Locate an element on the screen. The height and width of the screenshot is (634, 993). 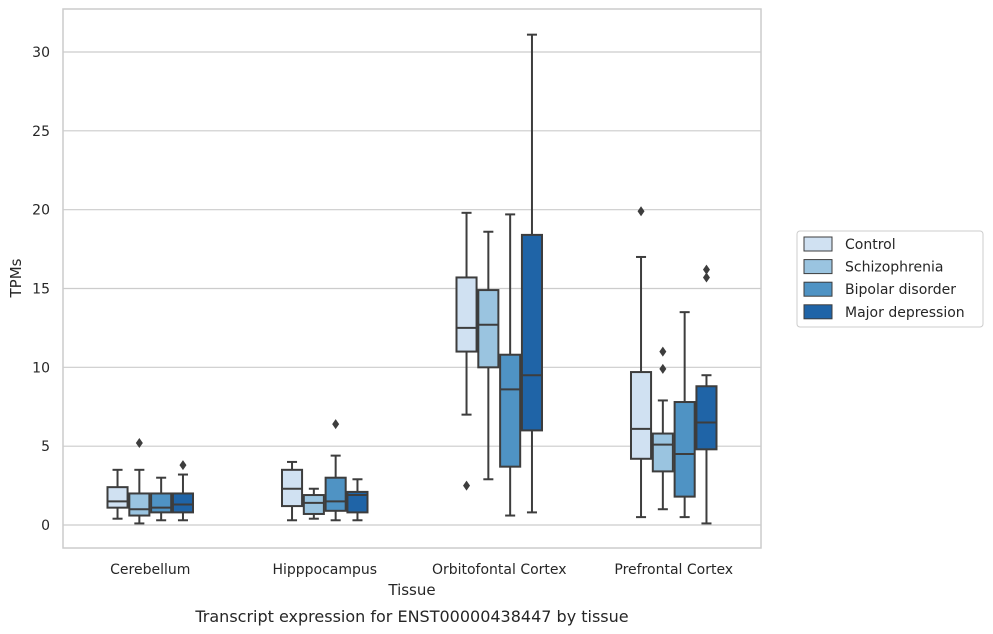
y-tick-label: 10 is located at coordinates (41, 368).